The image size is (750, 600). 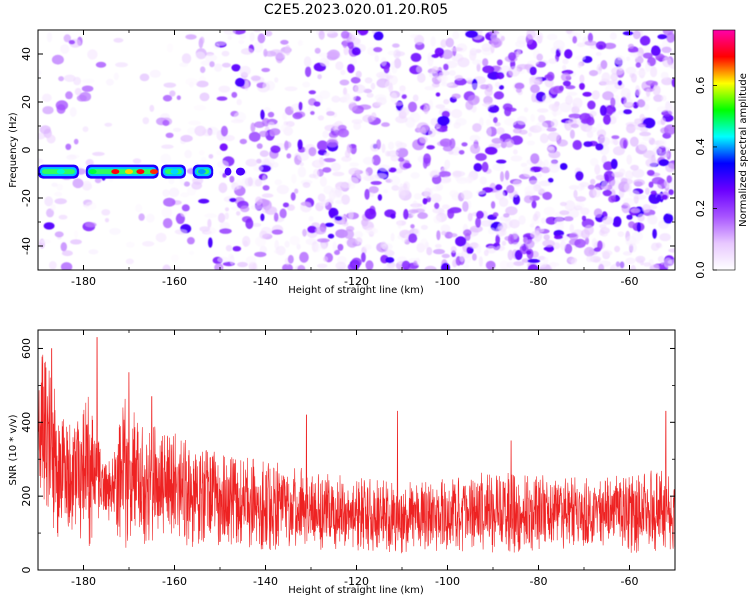 I want to click on x-tick-label: -180, so click(x=83, y=581).